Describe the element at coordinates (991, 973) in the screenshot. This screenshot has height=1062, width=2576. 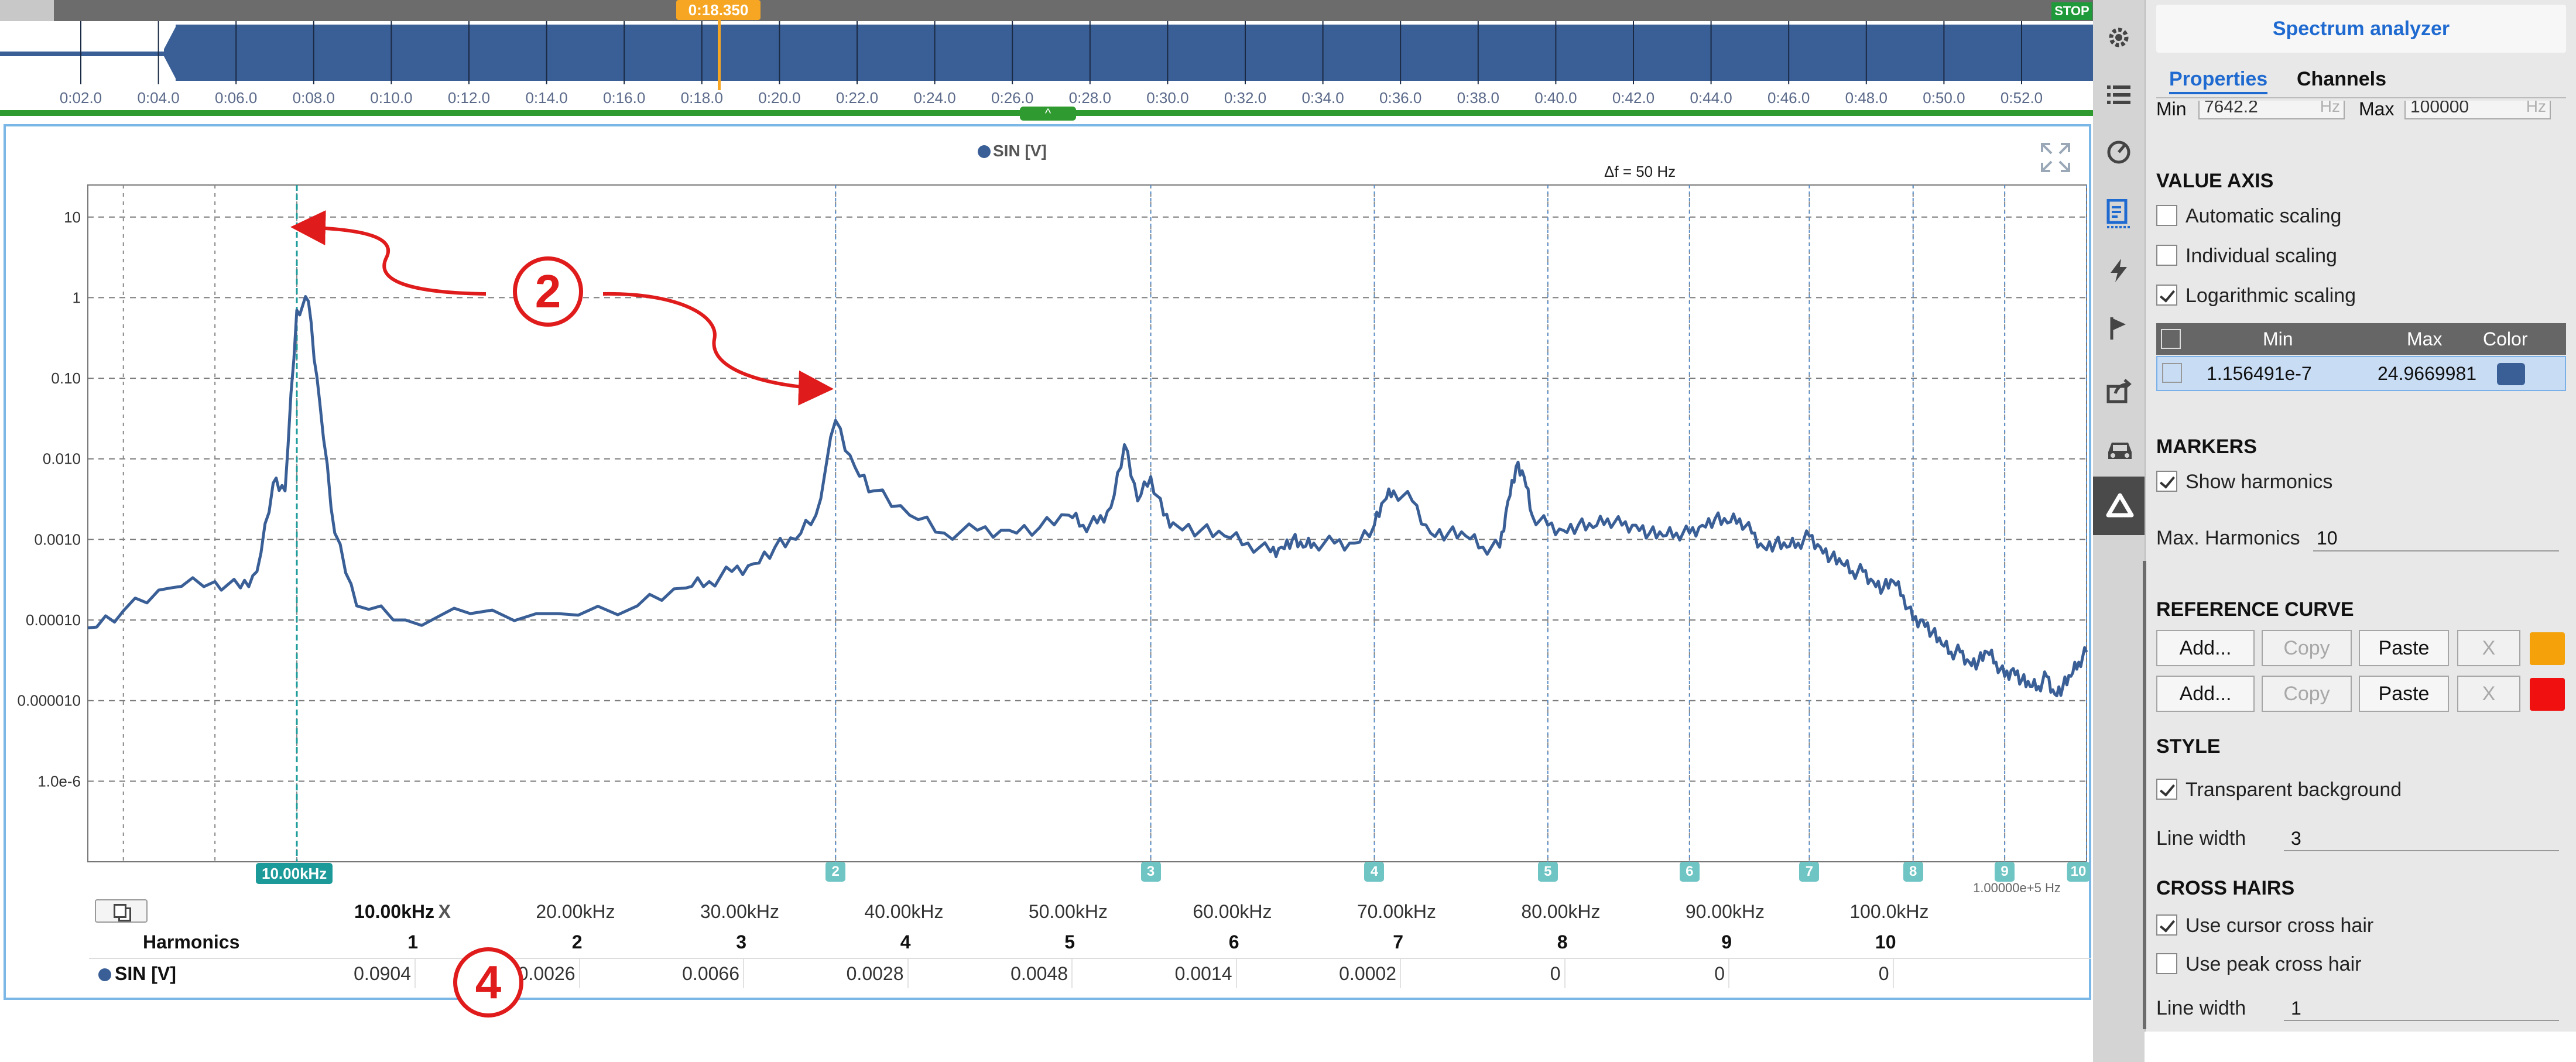
I see `harmonic-value-cell: 0.0048` at that location.